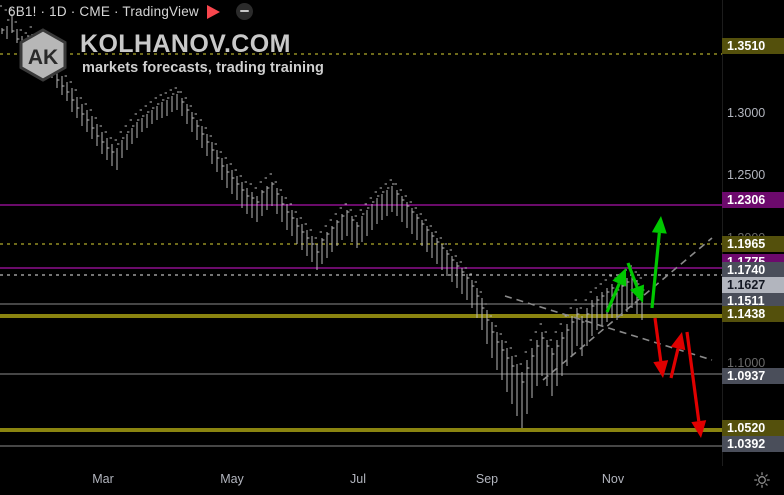 This screenshot has width=784, height=495. I want to click on up-leg-1-head, so click(619, 277).